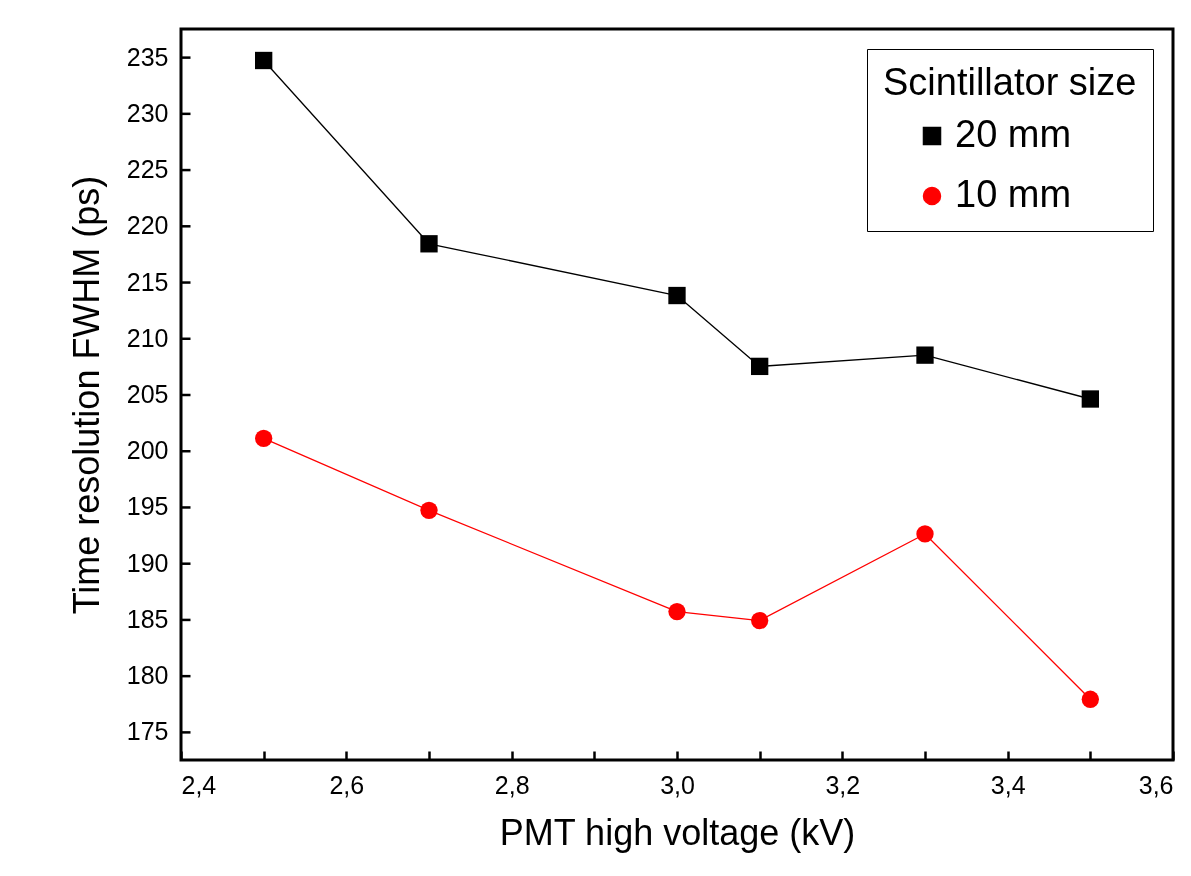  Describe the element at coordinates (147, 675) in the screenshot. I see `y-tick-label: 180` at that location.